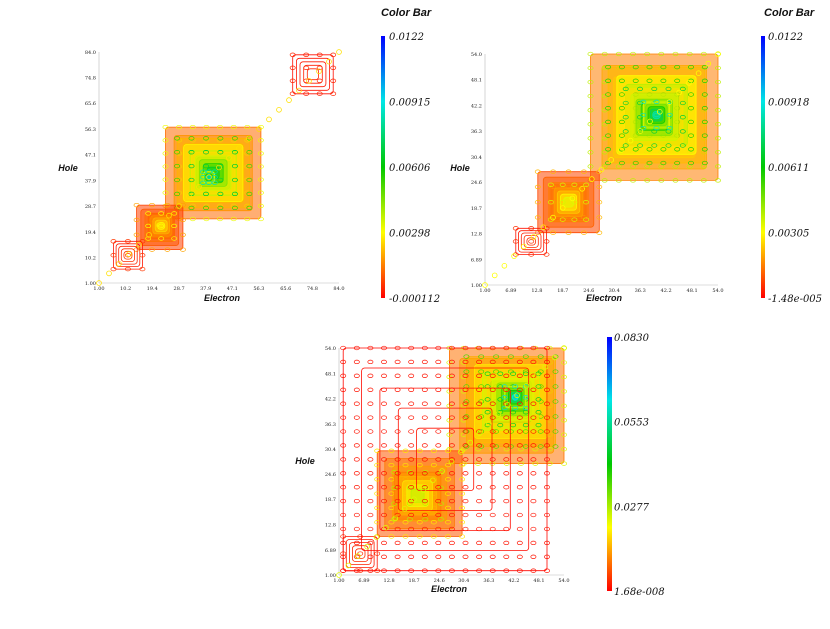 This screenshot has width=830, height=629. I want to click on panel-1-colorbar-labels: 0.0122 0.00915 0.00606 0.00298 -0.000112, so click(414, 168).